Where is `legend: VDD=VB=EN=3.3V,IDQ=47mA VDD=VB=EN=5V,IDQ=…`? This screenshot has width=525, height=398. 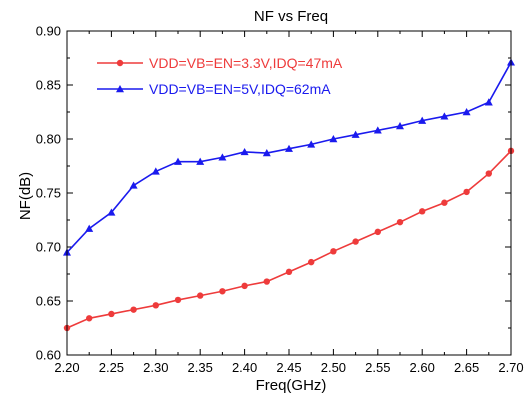
legend: VDD=VB=EN=3.3V,IDQ=47mA VDD=VB=EN=5V,IDQ=… is located at coordinates (220, 76).